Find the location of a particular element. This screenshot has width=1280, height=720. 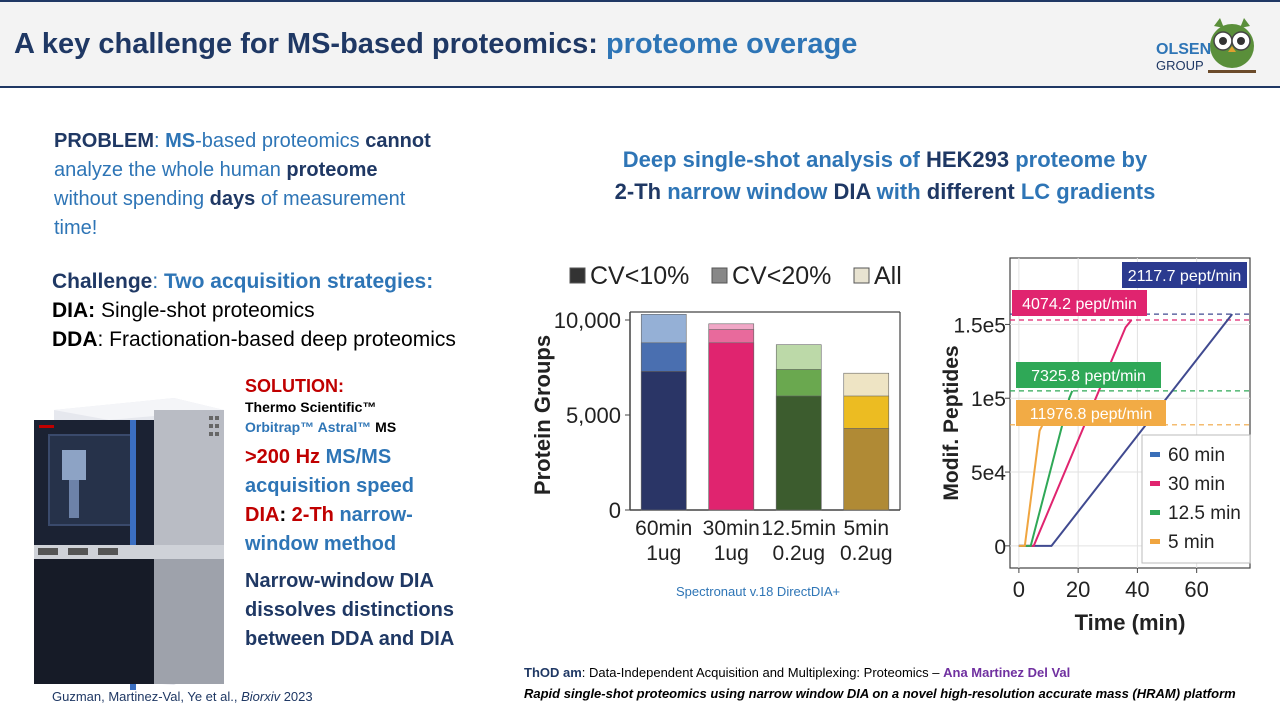

legend-label-1: 30 min is located at coordinates (1196, 484).